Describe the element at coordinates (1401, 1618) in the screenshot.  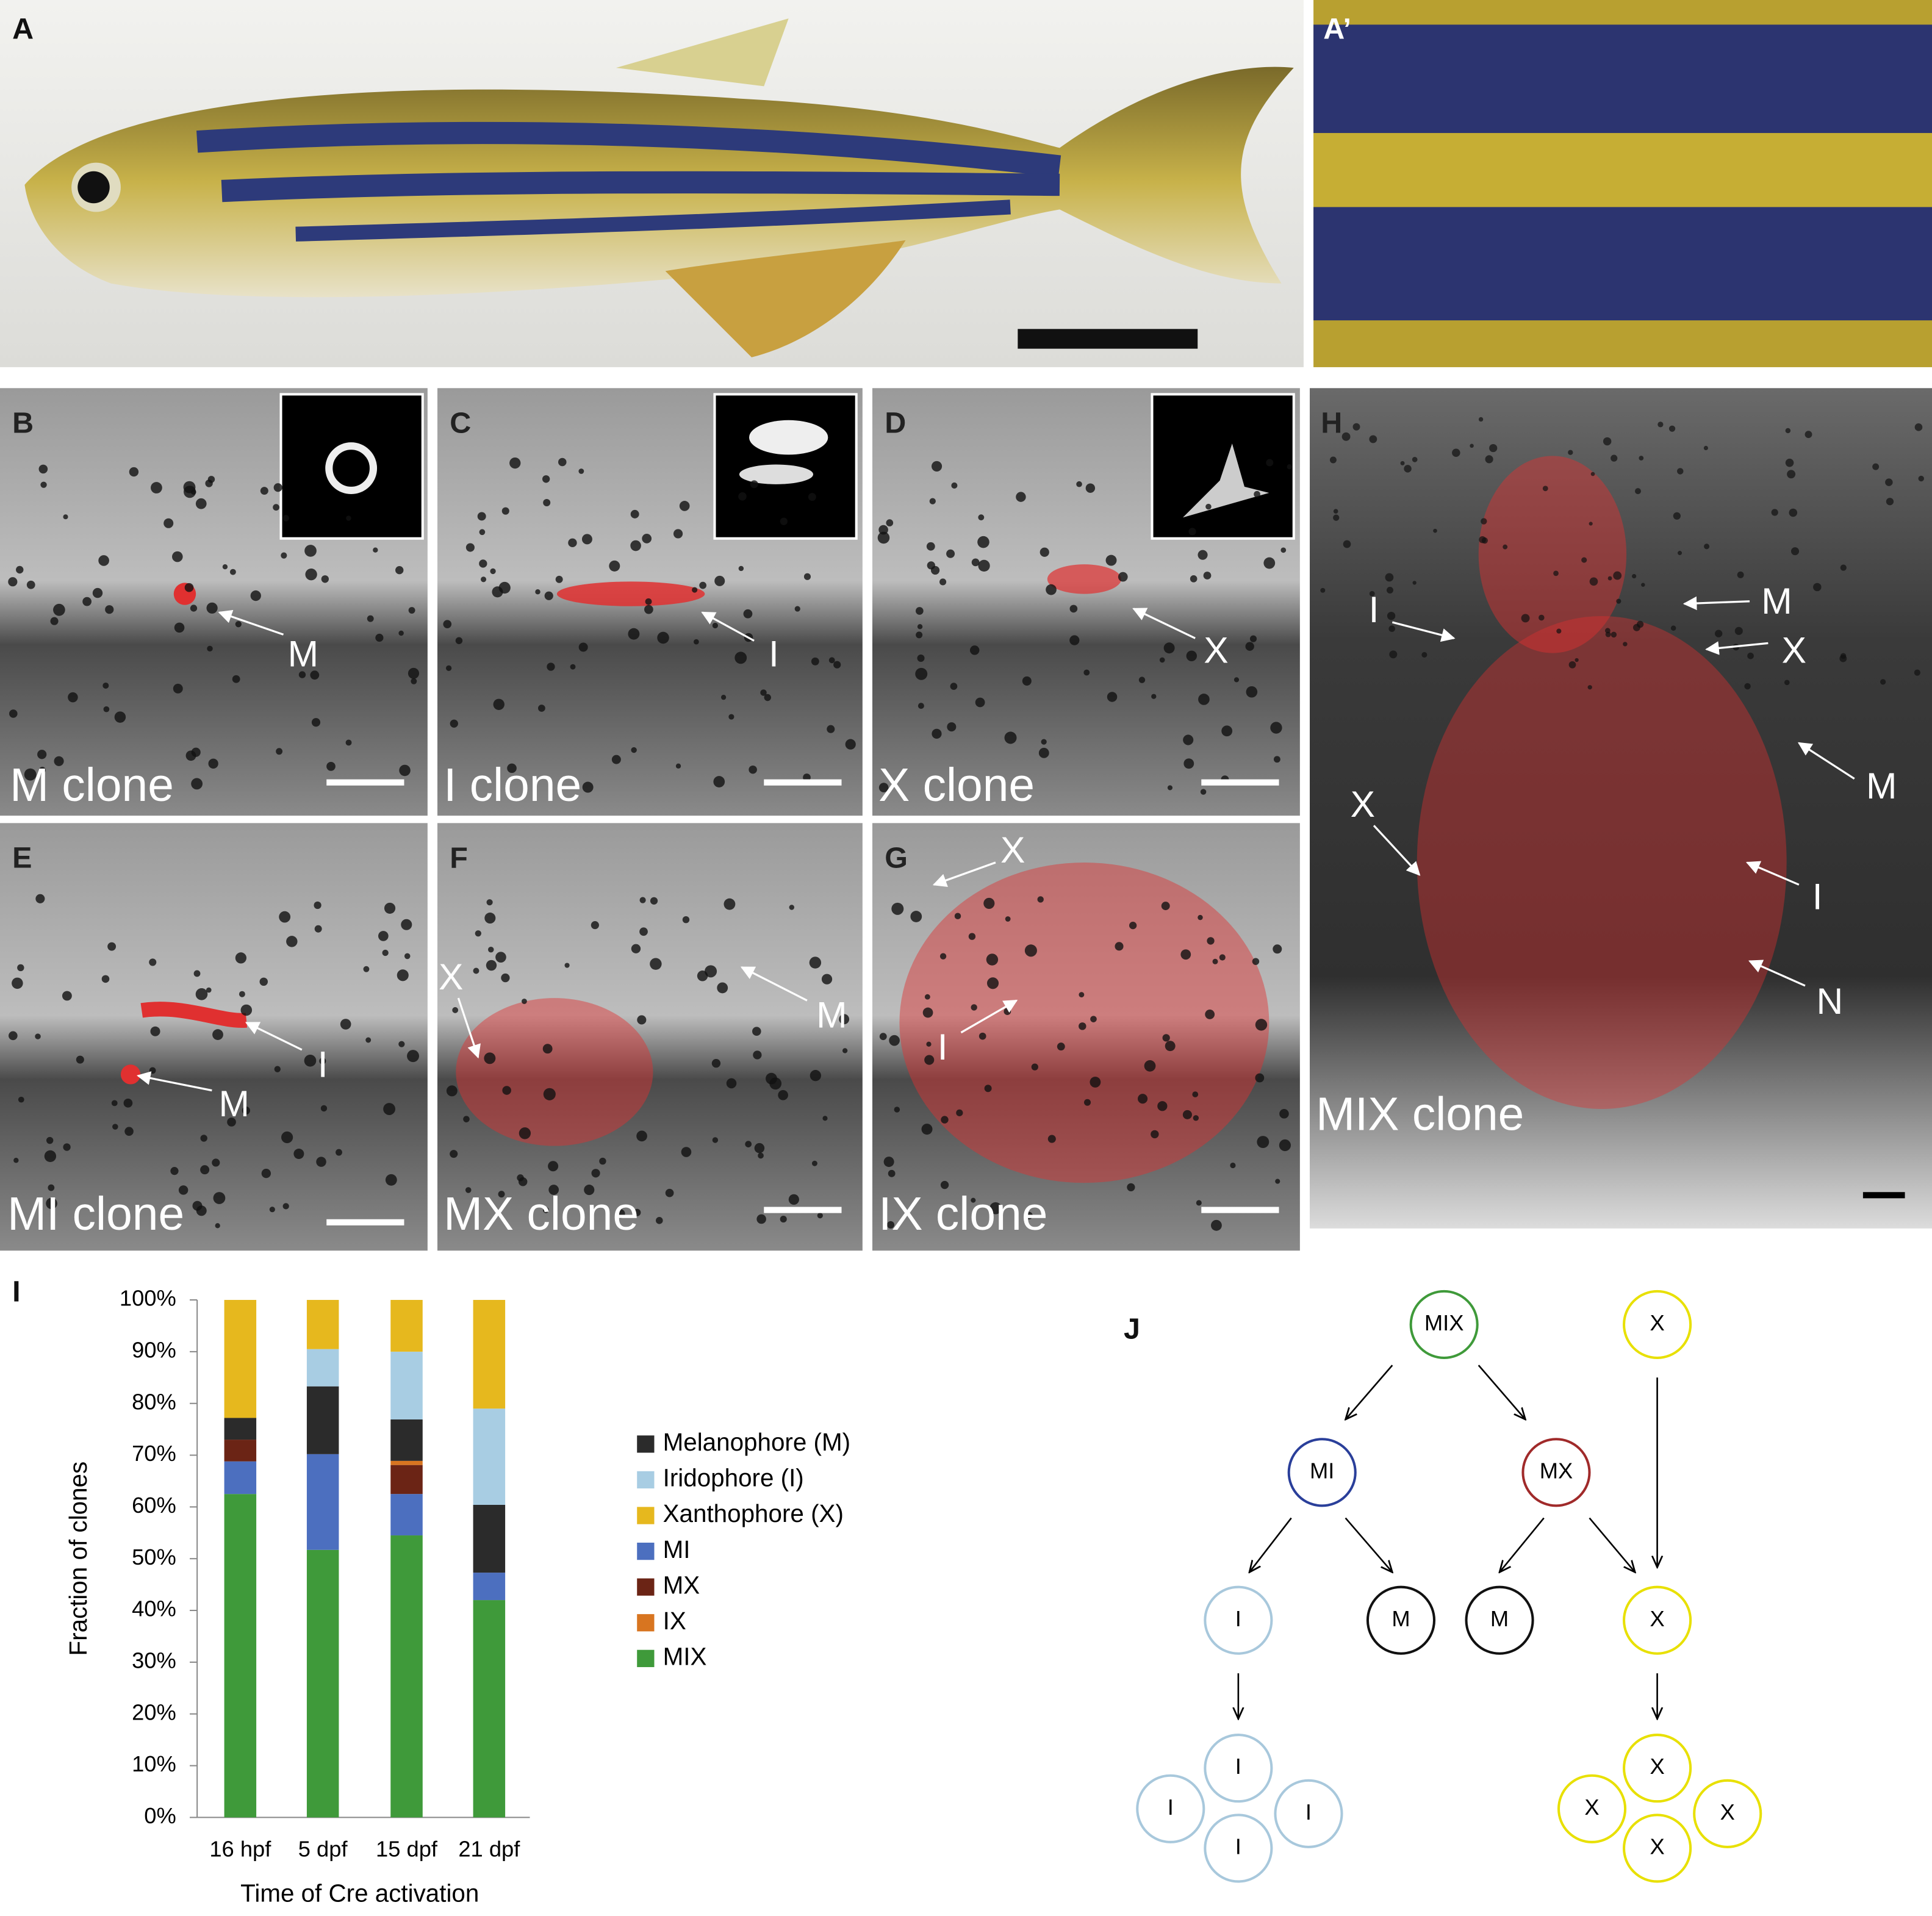
I see `lineage-node-label: M` at that location.